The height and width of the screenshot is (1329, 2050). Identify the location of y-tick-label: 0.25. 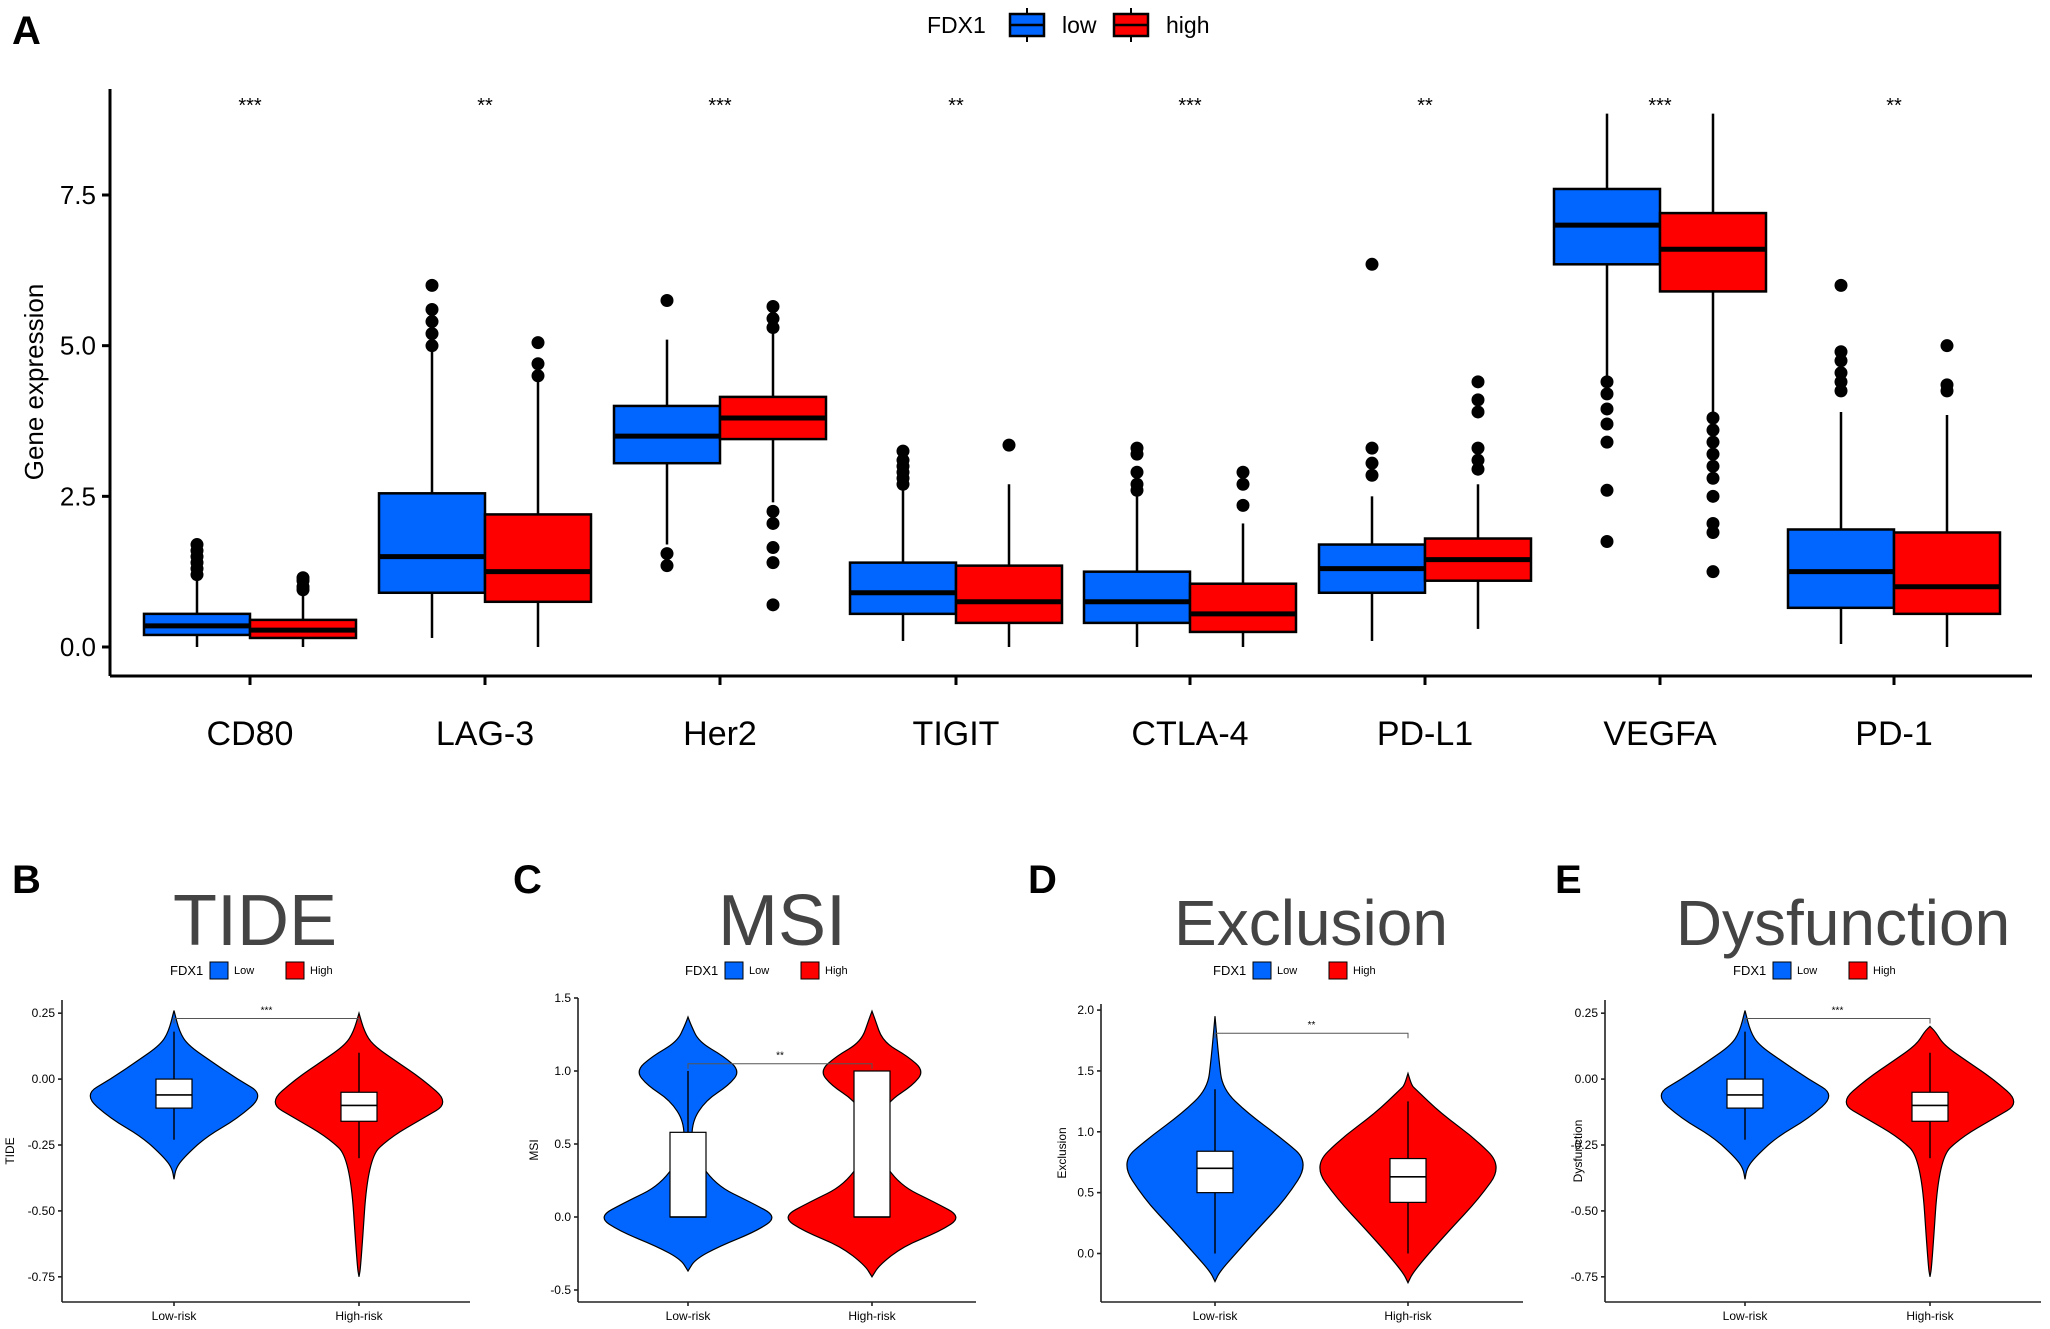
(44, 1013).